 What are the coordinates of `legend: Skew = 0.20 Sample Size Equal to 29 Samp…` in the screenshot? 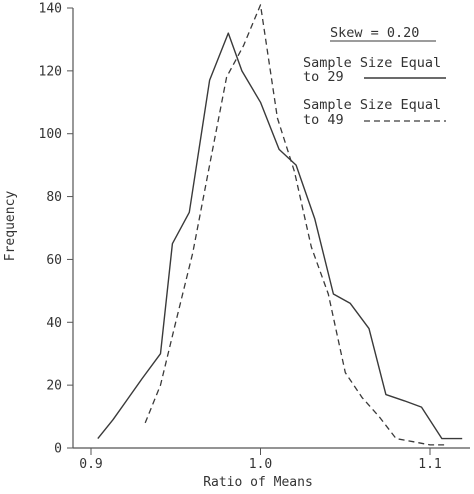 It's located at (374, 76).